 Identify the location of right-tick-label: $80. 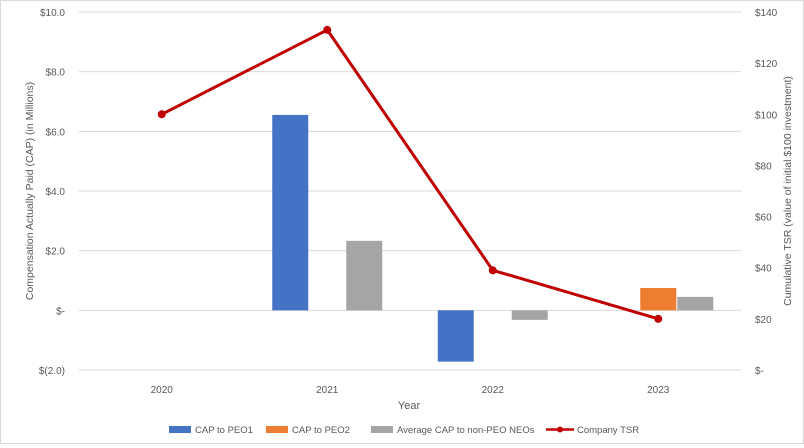
(763, 166).